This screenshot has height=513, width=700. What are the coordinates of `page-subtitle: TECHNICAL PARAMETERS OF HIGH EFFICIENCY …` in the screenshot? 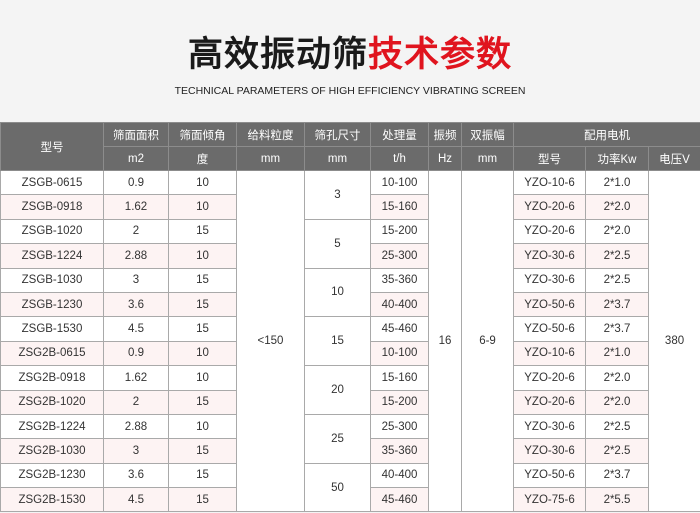 It's located at (350, 91).